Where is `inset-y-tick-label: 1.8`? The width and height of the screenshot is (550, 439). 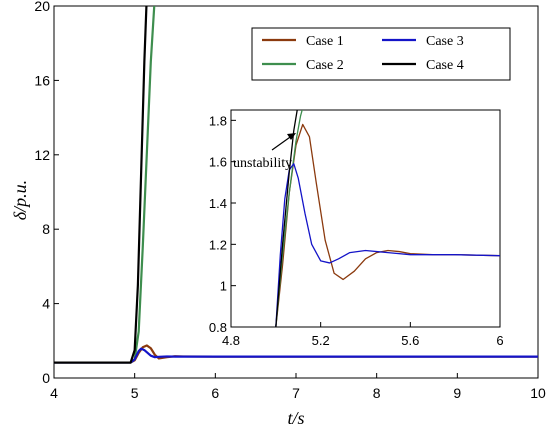 inset-y-tick-label: 1.8 is located at coordinates (218, 120).